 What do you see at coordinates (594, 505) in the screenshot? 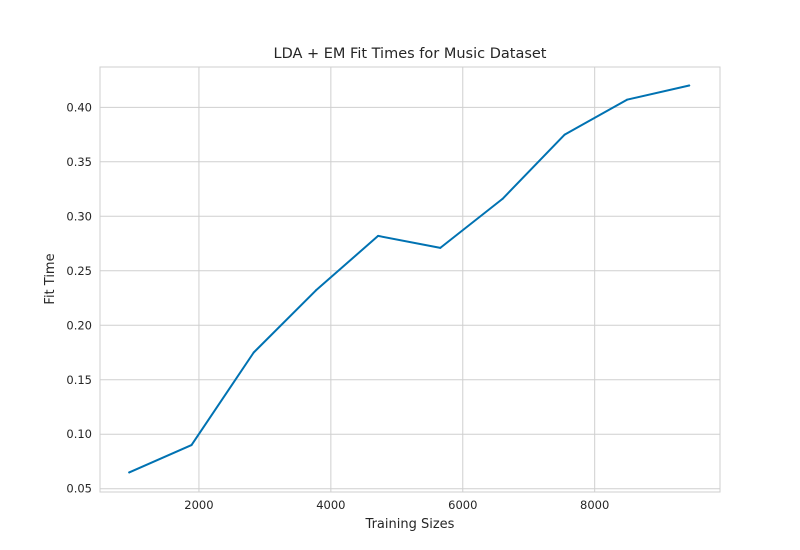
I see `x-tick-label: 8000` at bounding box center [594, 505].